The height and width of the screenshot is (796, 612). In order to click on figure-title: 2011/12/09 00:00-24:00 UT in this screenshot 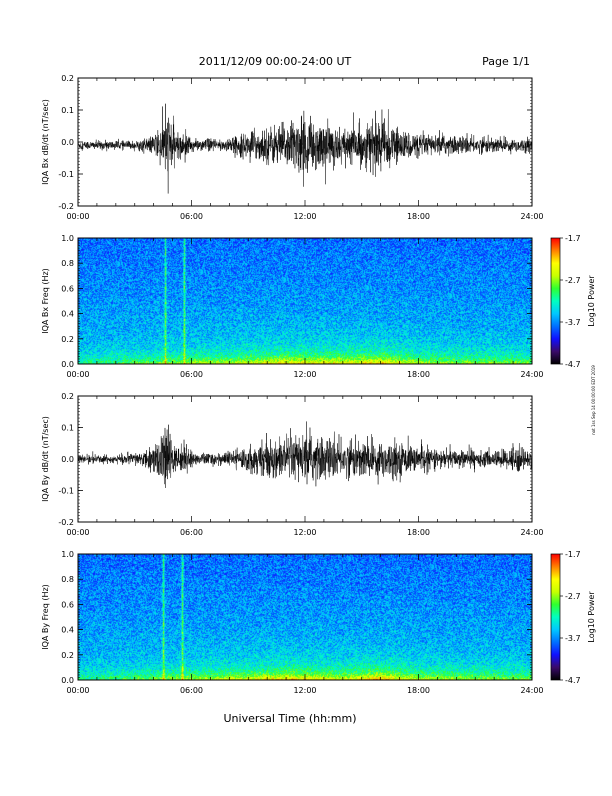, I will do `click(275, 61)`.